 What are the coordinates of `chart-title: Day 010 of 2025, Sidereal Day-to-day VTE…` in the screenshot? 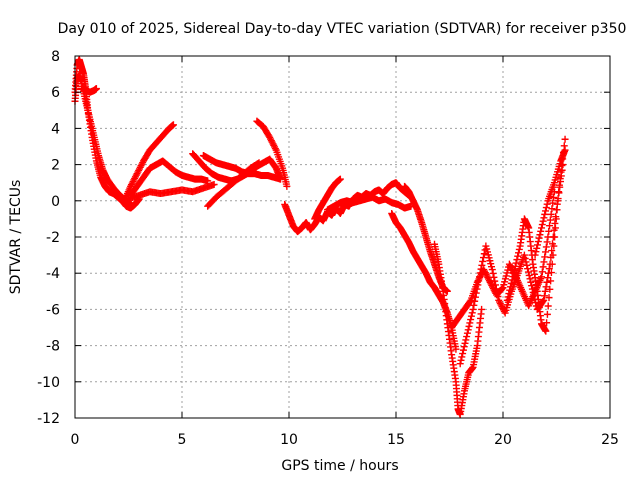 It's located at (342, 29).